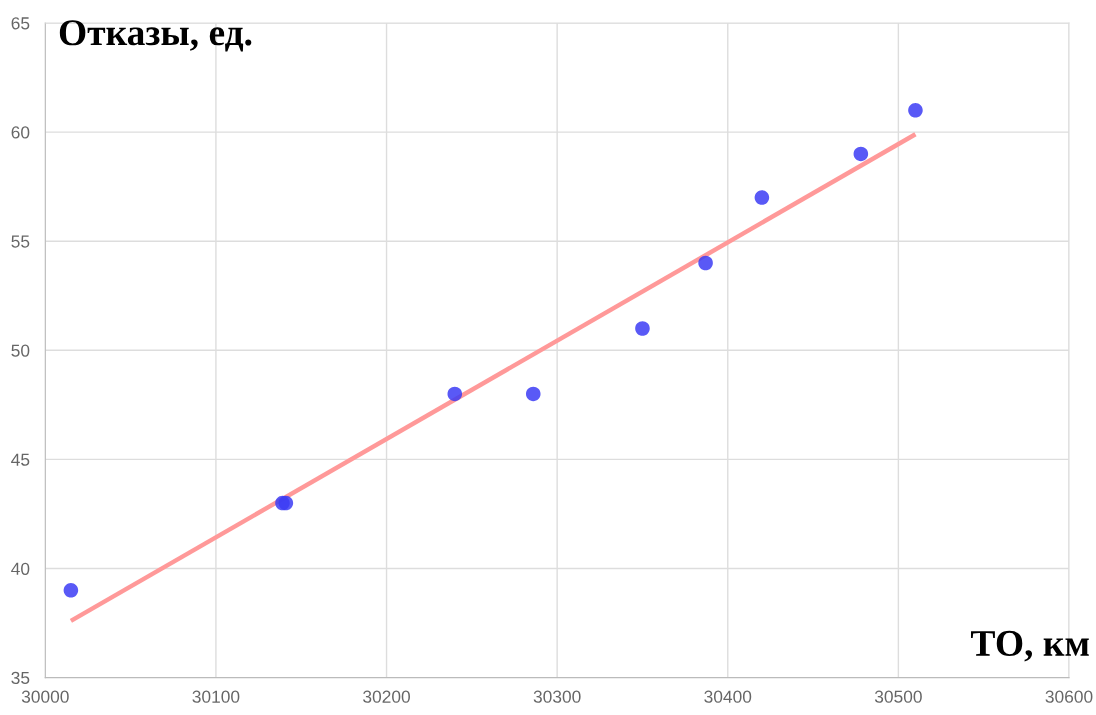 This screenshot has height=715, width=1096. What do you see at coordinates (45, 696) in the screenshot?
I see `x-tick-label: 30000` at bounding box center [45, 696].